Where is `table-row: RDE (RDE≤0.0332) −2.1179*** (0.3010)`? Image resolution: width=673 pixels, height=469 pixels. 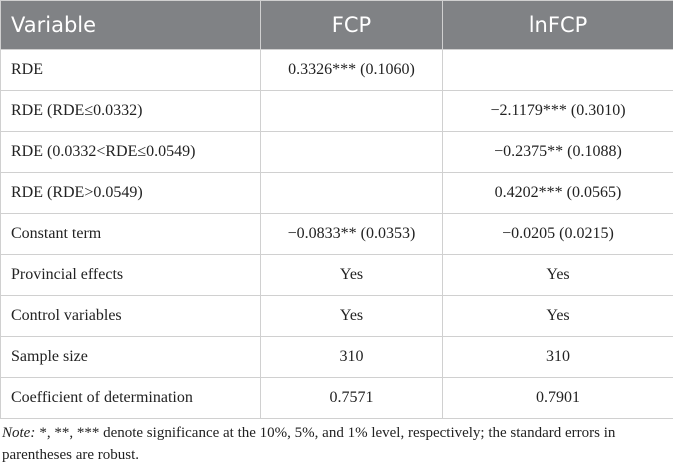
table-row: RDE (RDE≤0.0332) −2.1179*** (0.3010) is located at coordinates (336, 111).